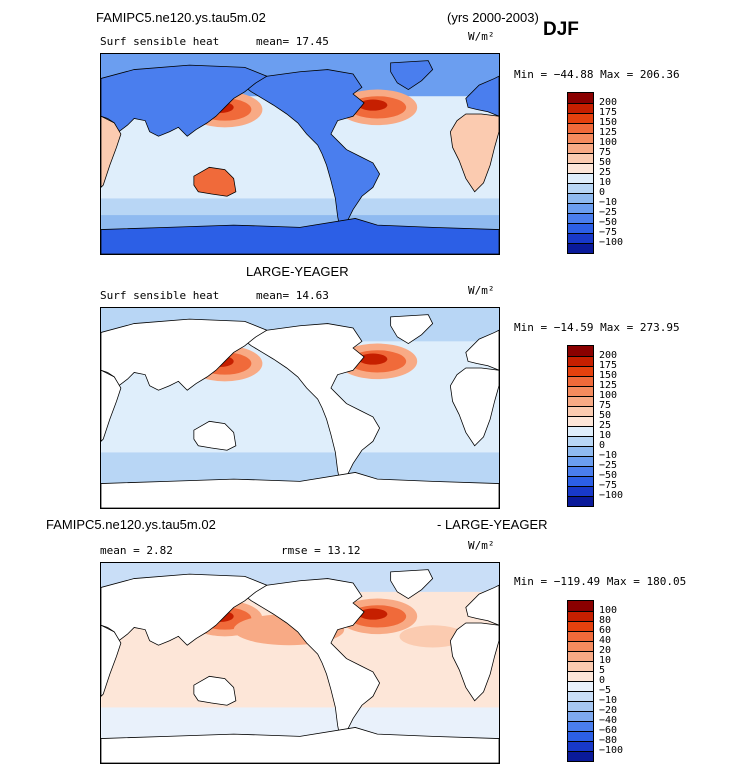  I want to click on panel3-units-label: W/m², so click(481, 545).